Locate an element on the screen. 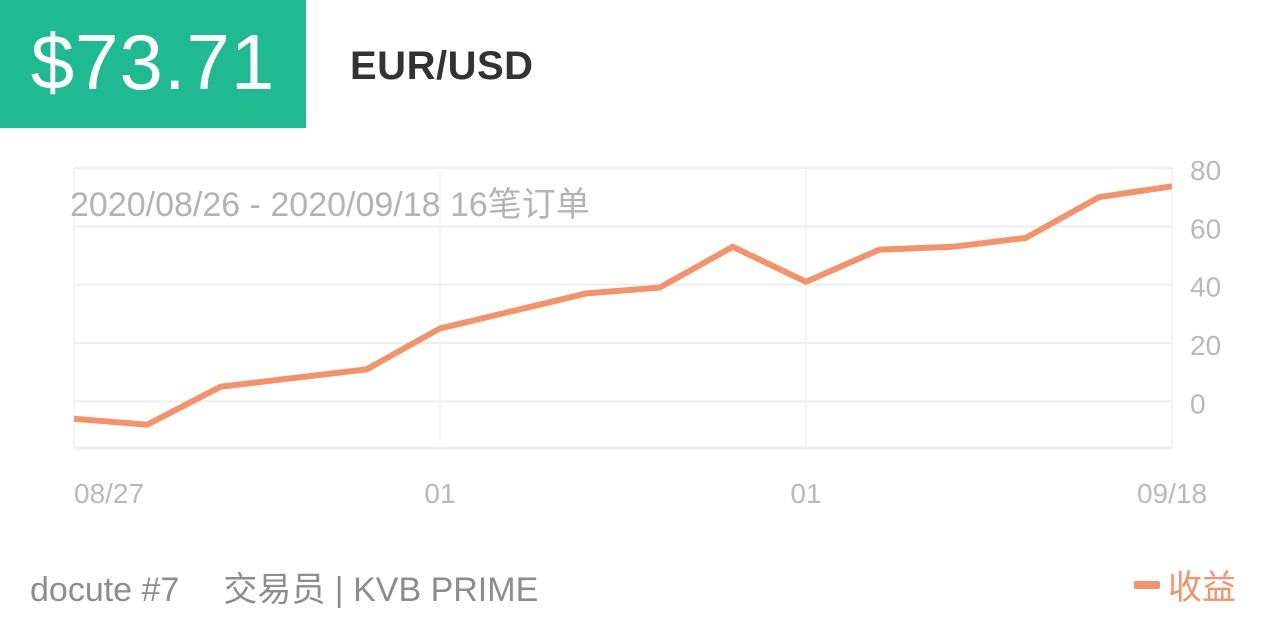 This screenshot has width=1266, height=633. y-tick-label: 80 is located at coordinates (1205, 170).